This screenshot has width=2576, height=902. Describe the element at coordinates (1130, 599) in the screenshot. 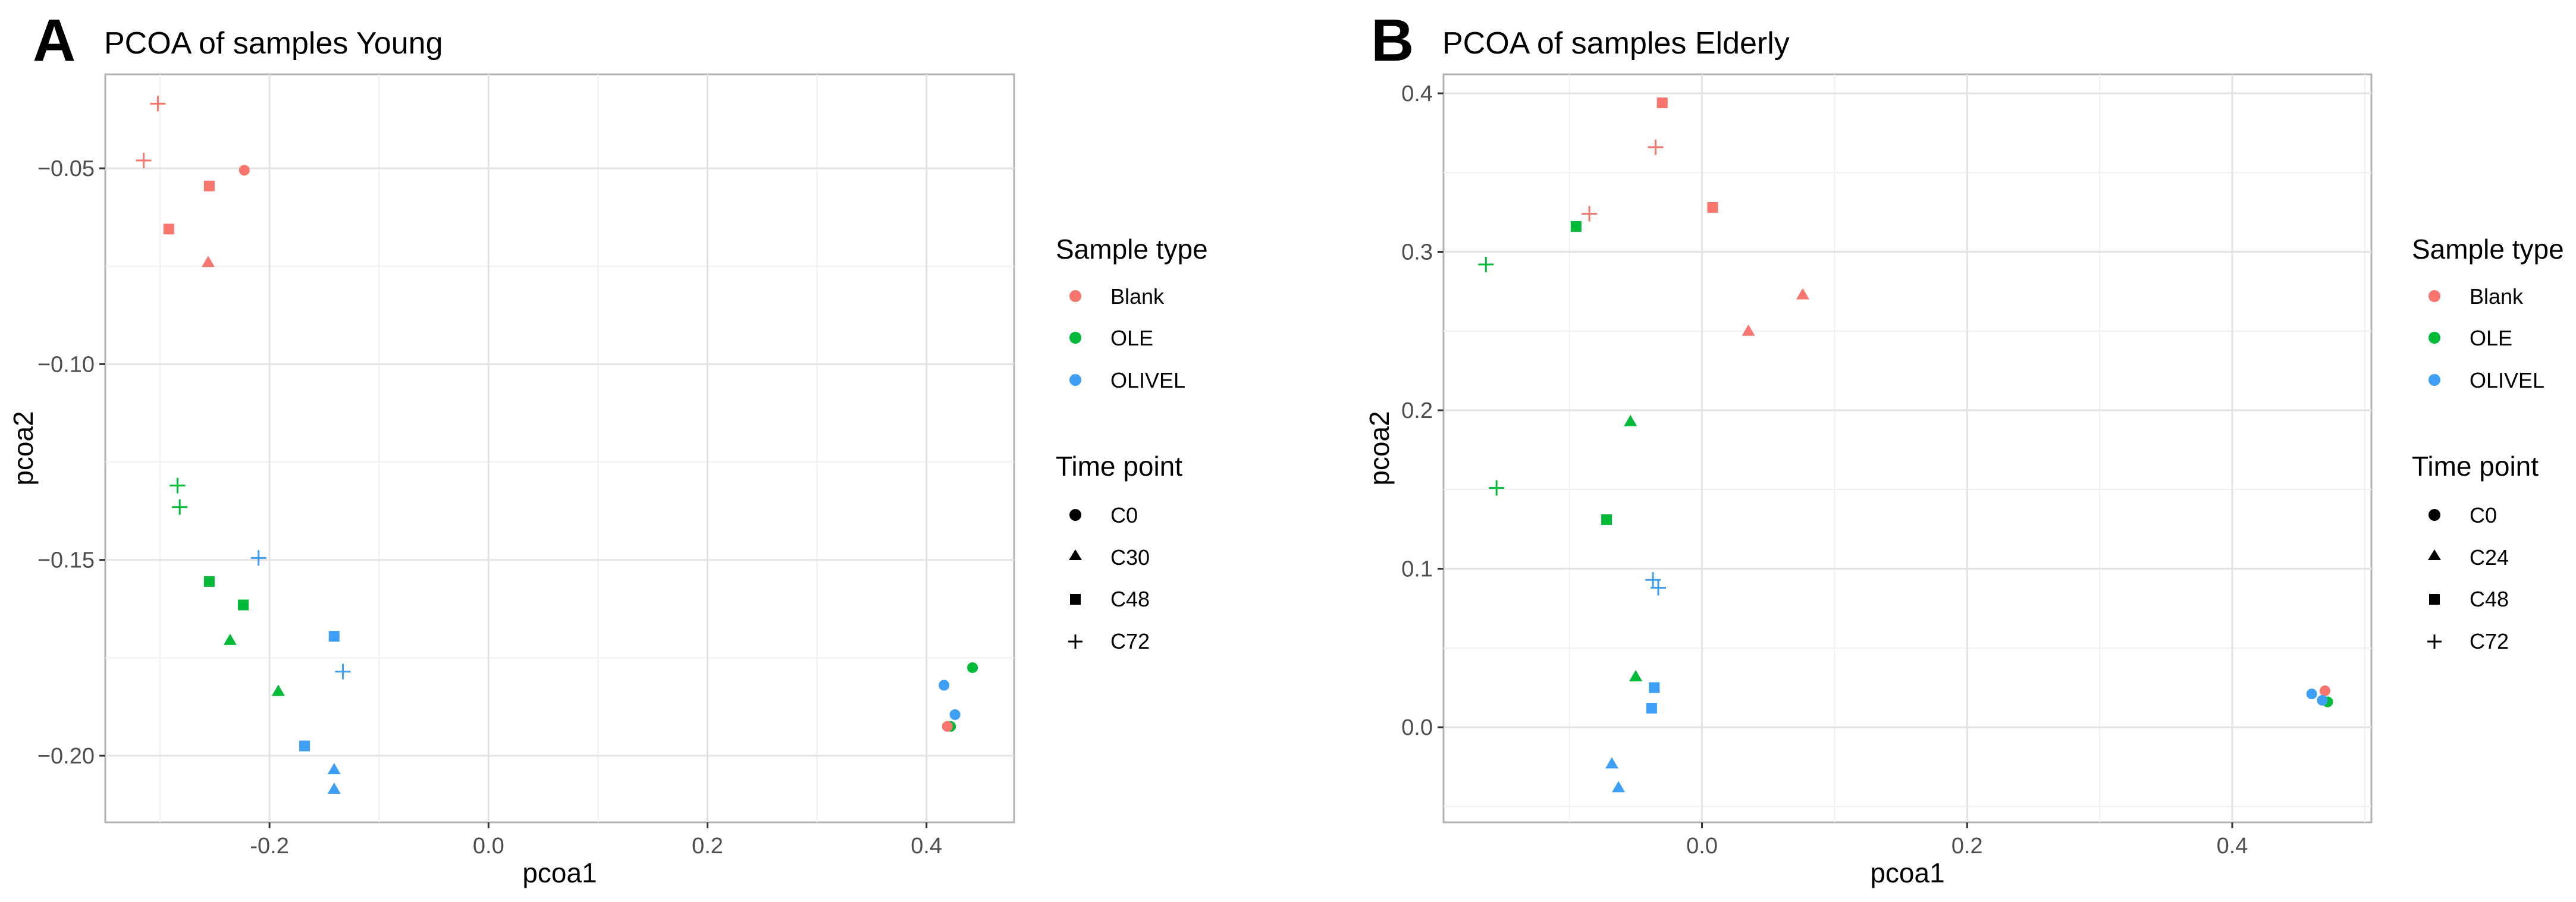

I see `legend-label-c48-a: C48` at that location.